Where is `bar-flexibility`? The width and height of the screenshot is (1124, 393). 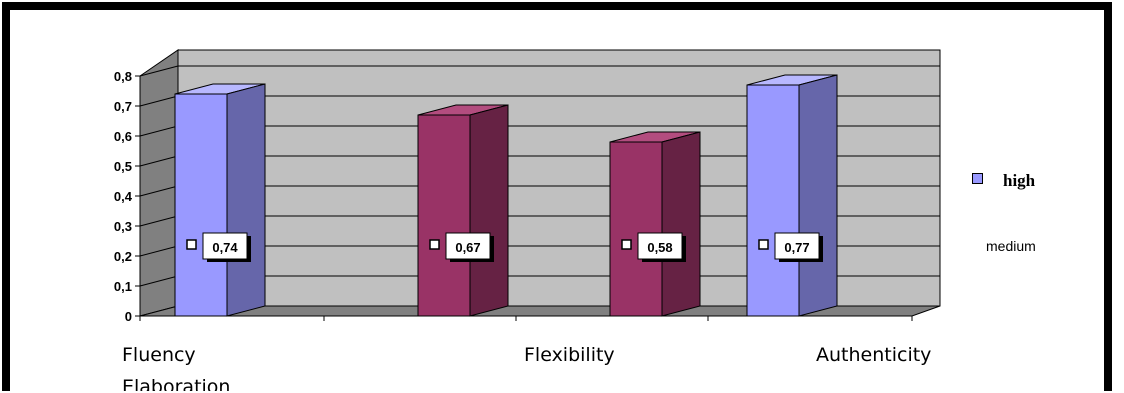
bar-flexibility is located at coordinates (636, 229).